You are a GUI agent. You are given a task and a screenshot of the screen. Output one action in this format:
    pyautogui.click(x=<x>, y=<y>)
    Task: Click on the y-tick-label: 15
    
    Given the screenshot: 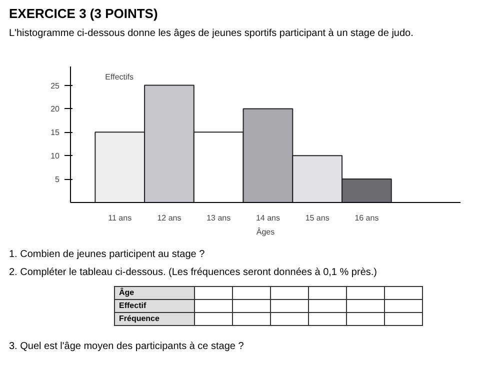 What is the action you would take?
    pyautogui.click(x=55, y=133)
    